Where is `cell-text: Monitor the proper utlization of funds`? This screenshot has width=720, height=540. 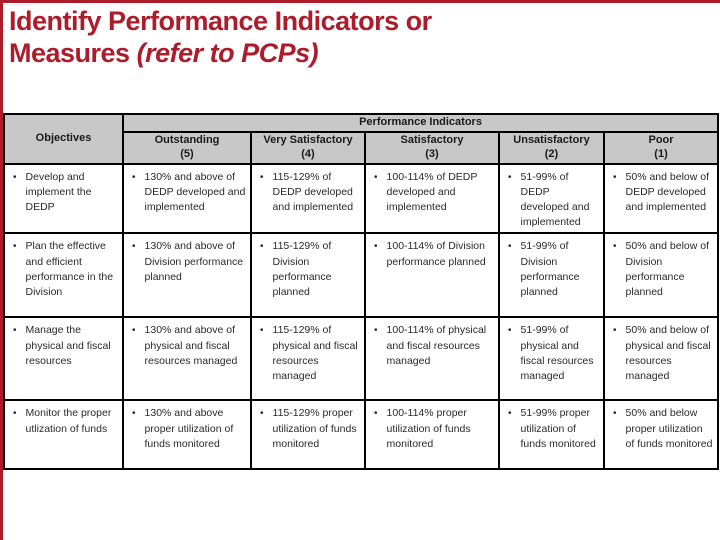 cell-text: Monitor the proper utlization of funds is located at coordinates (68, 421).